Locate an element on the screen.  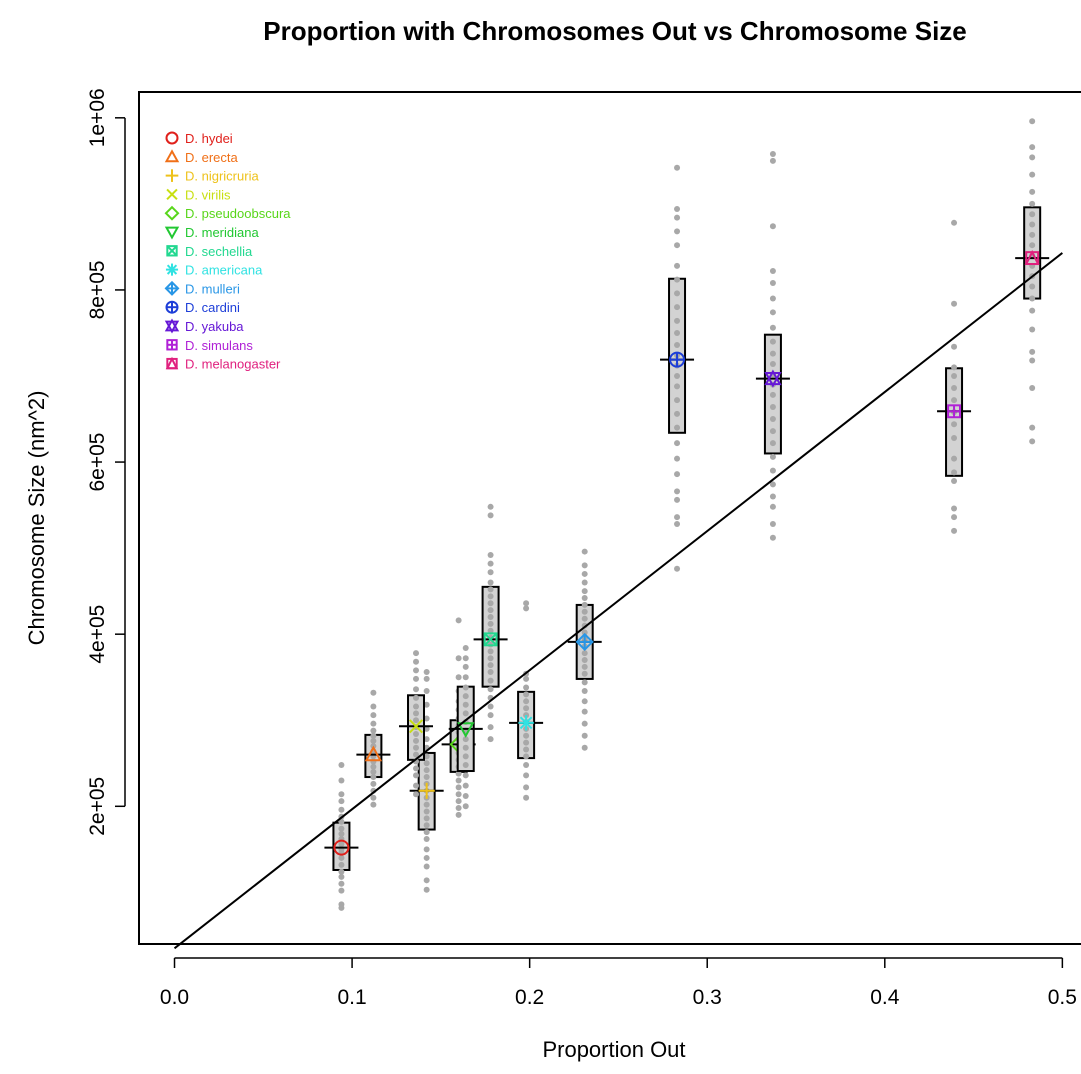
y-tick-label: 6e+05 is located at coordinates (97, 462).